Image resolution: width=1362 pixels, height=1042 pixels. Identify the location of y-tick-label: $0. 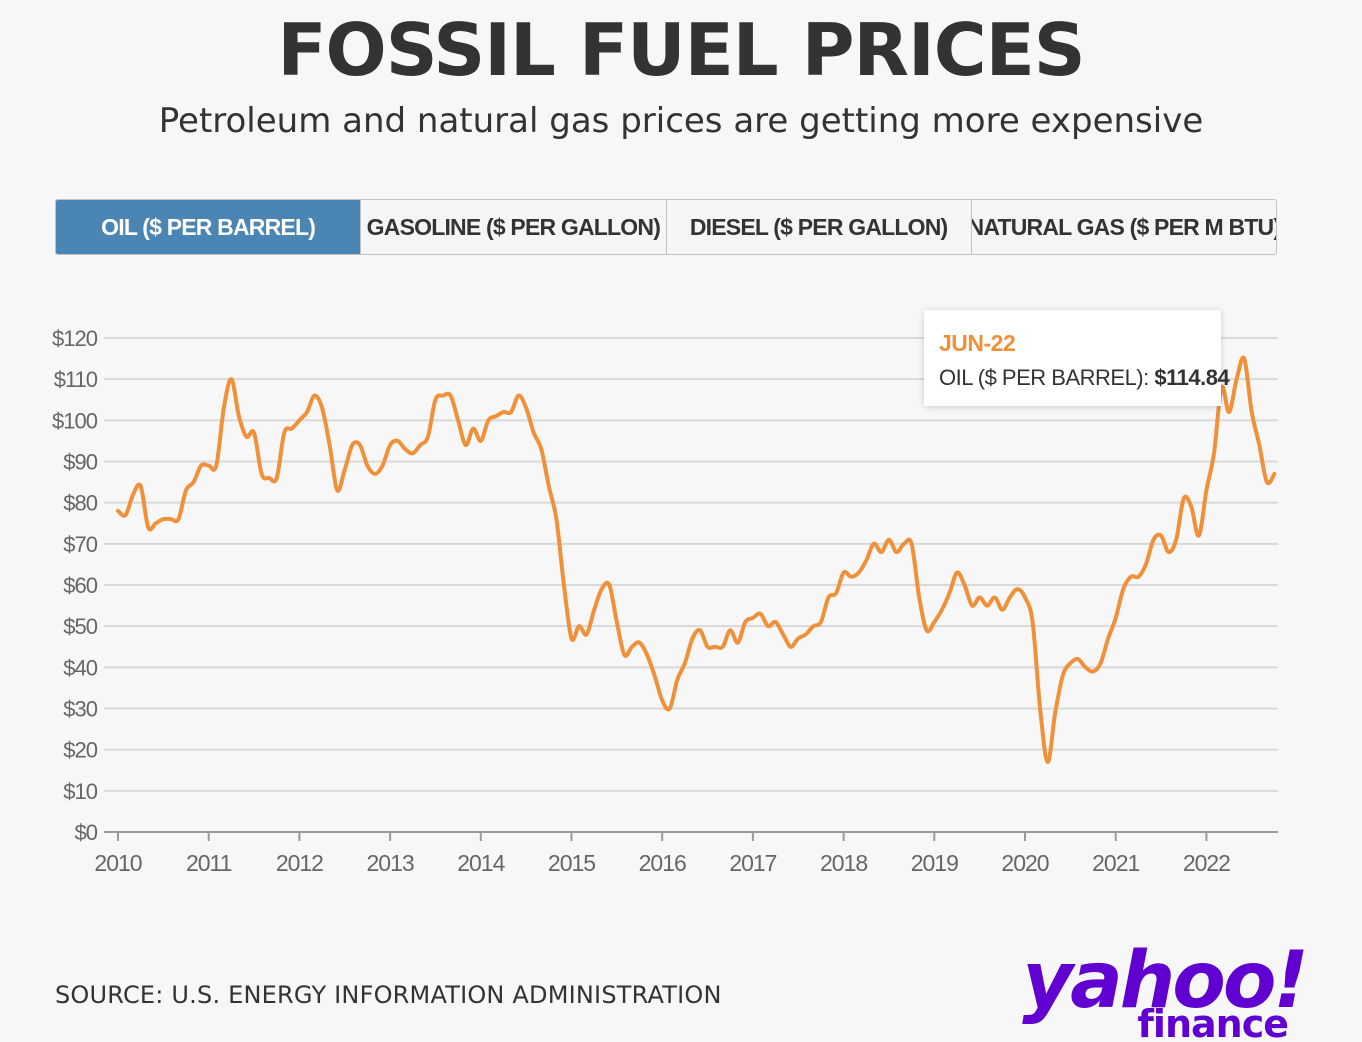
(86, 832).